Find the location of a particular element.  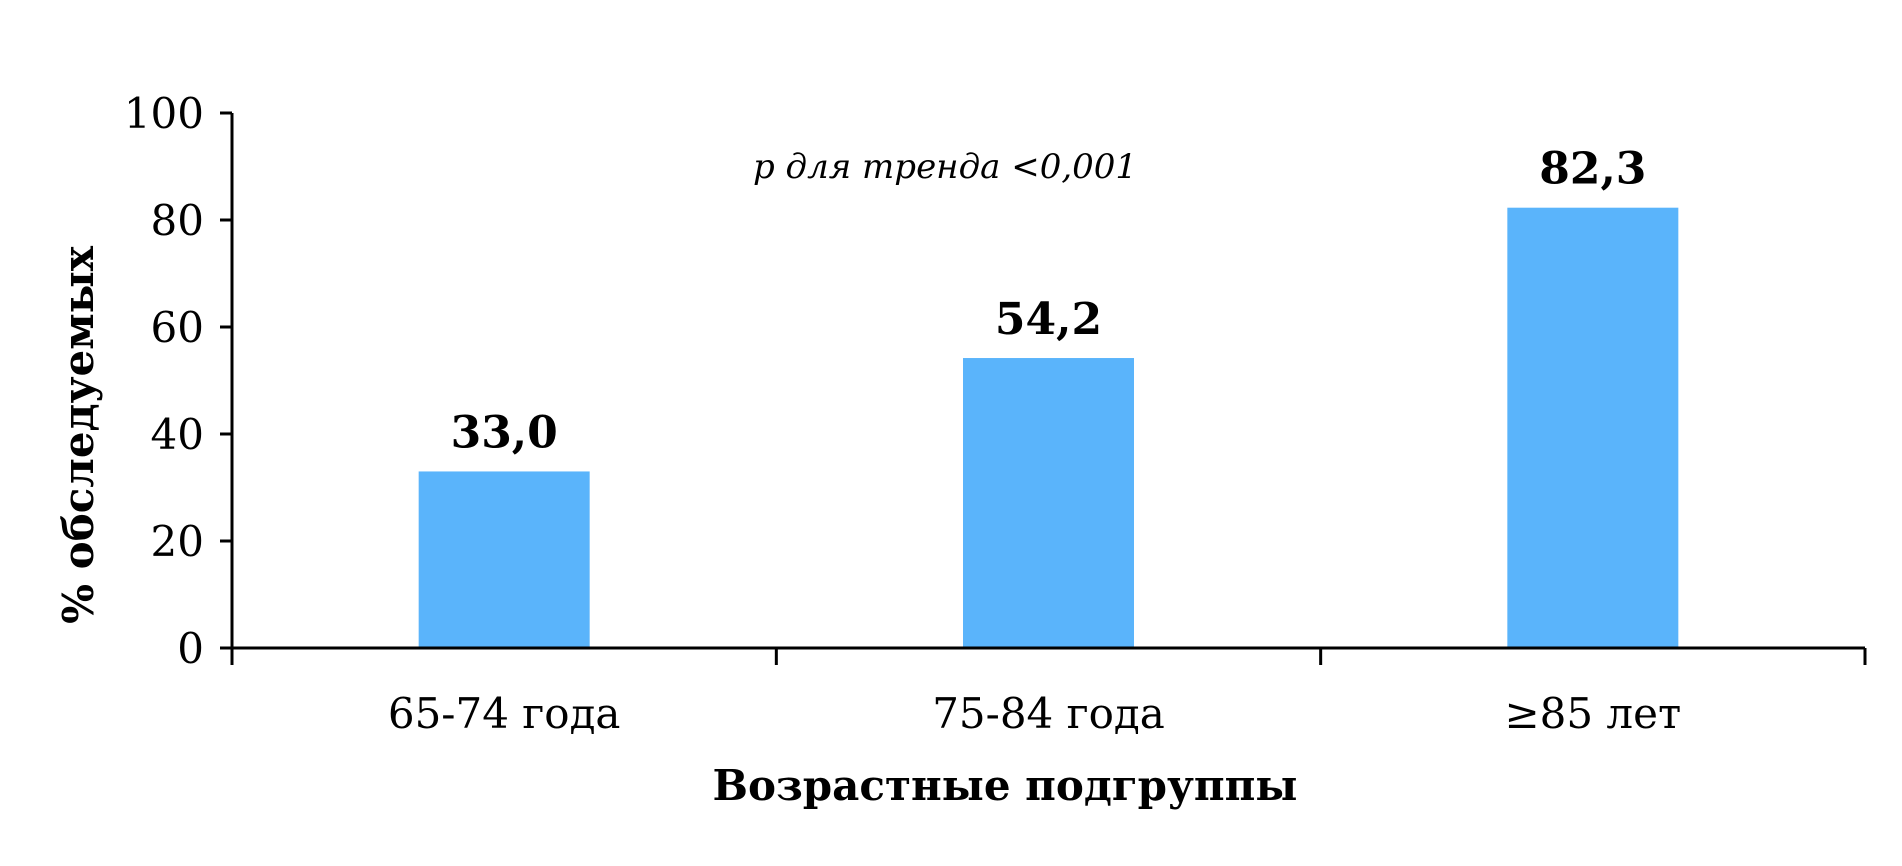

data-label: 82,3 is located at coordinates (1592, 169).